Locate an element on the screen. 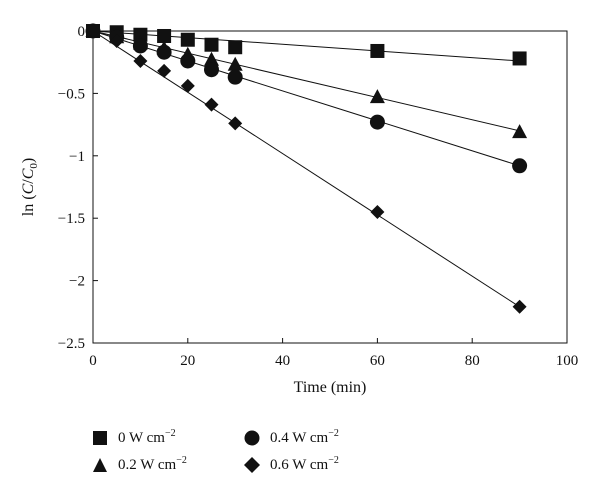 The width and height of the screenshot is (600, 498). legend-item-0-4w: 0.4 W cm−2 is located at coordinates (291, 437).